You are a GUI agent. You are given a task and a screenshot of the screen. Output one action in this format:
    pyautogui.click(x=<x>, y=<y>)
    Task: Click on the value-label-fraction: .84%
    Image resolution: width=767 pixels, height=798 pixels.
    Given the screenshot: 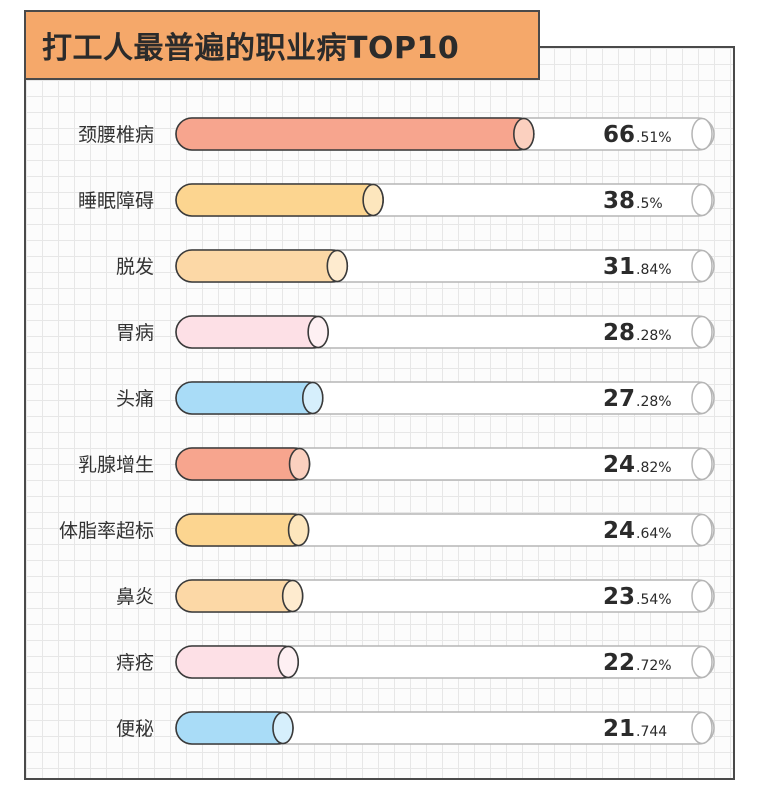 What is the action you would take?
    pyautogui.click(x=654, y=270)
    